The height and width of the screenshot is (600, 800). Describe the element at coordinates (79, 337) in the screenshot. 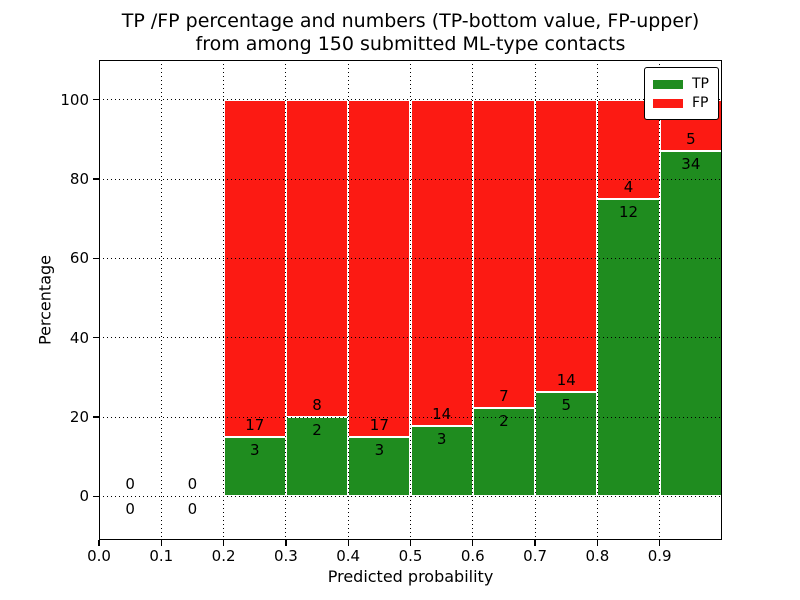

I see `y-tick-label: 40` at that location.